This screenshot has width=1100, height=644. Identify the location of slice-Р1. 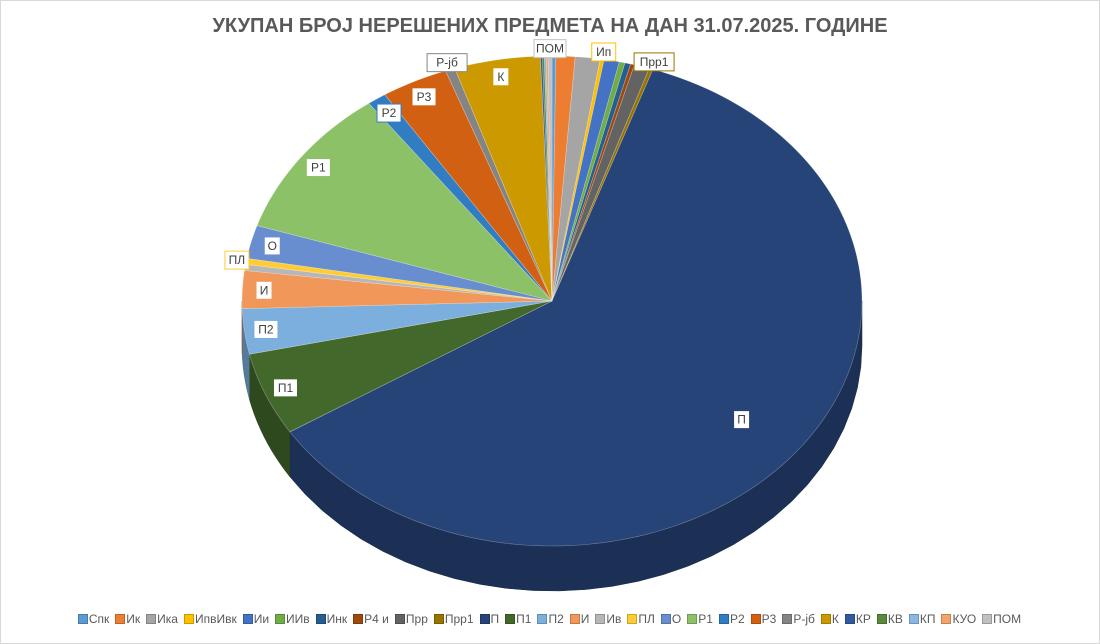
(404, 202).